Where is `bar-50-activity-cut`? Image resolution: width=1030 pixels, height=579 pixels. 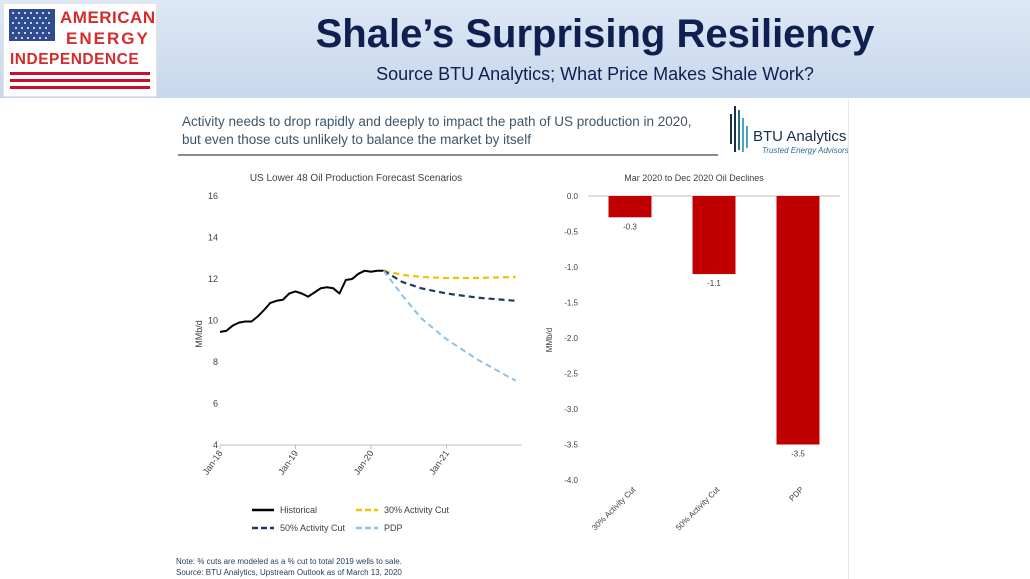
bar-50-activity-cut is located at coordinates (714, 235).